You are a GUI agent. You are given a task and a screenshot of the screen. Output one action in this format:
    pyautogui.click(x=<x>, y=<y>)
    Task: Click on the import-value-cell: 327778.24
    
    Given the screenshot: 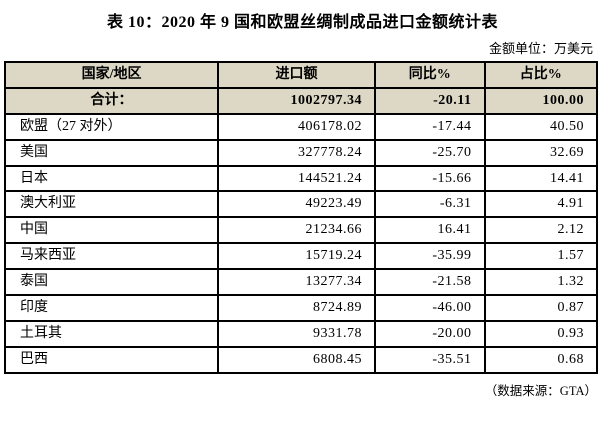 What is the action you would take?
    pyautogui.click(x=296, y=152)
    